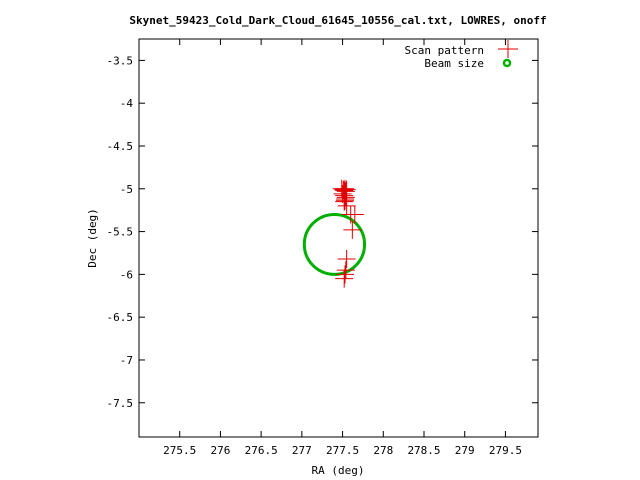 This screenshot has width=640, height=480. What do you see at coordinates (179, 450) in the screenshot?
I see `x-tick-label: 275.5` at bounding box center [179, 450].